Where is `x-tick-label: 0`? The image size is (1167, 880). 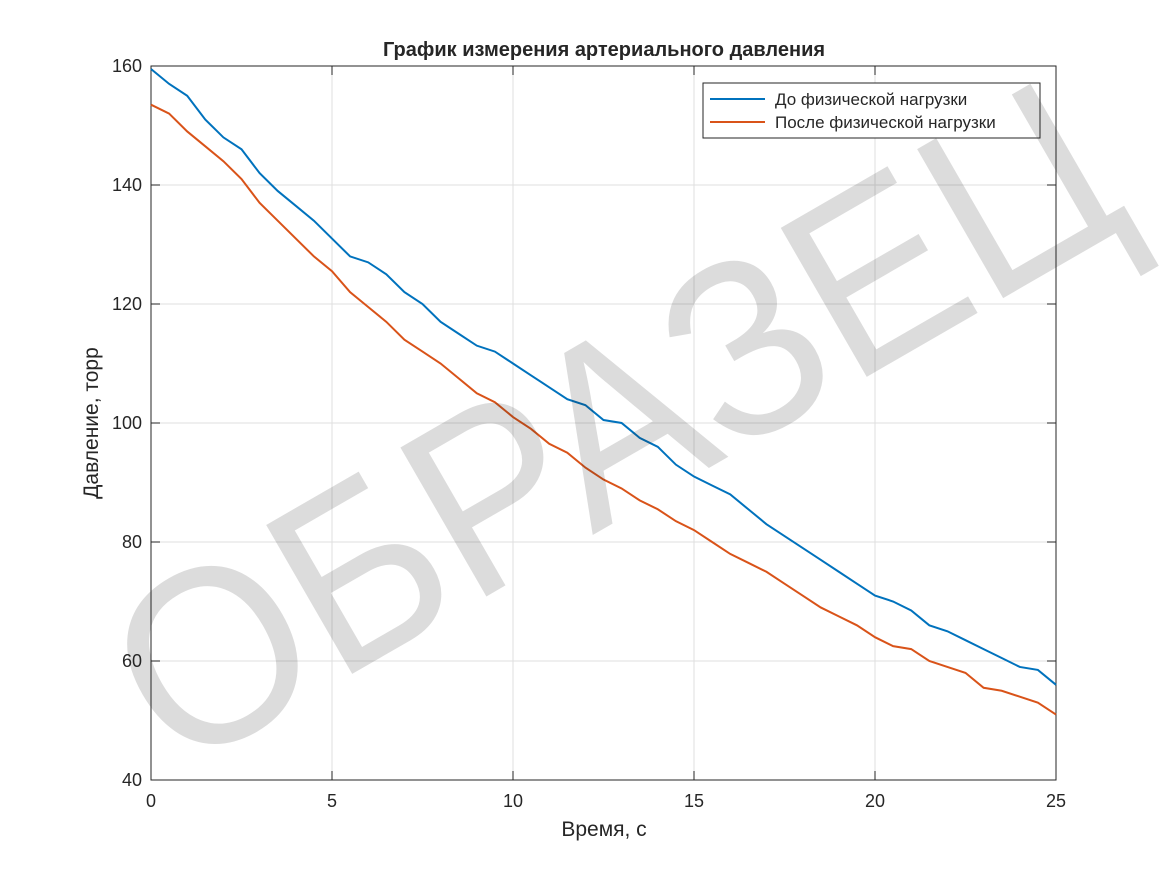 x-tick-label: 0 is located at coordinates (151, 801).